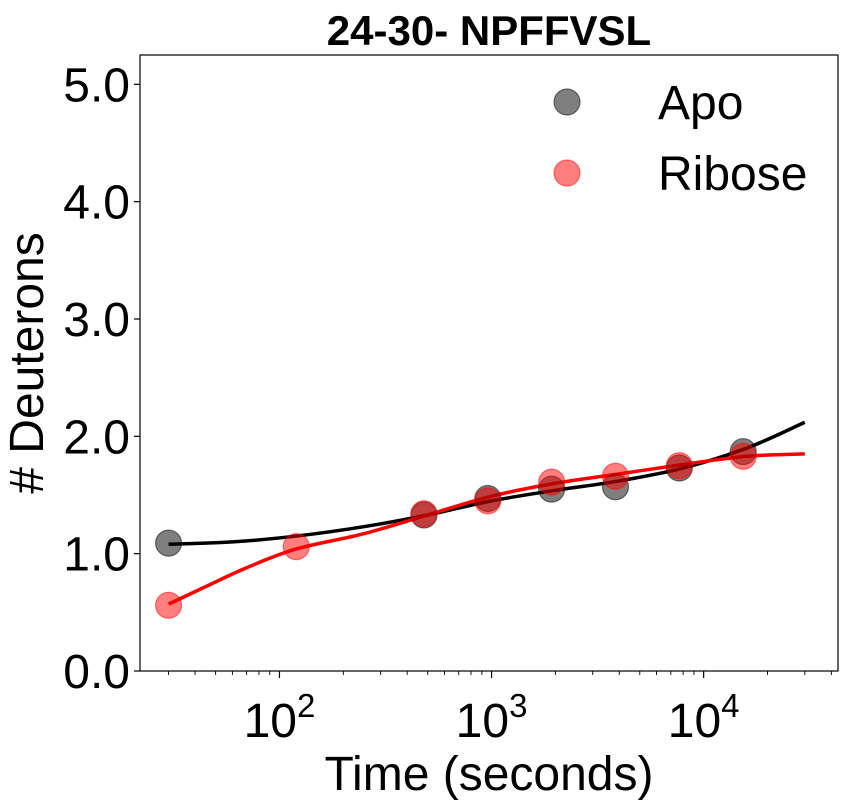 Image resolution: width=848 pixels, height=810 pixels. Describe the element at coordinates (700, 103) in the screenshot. I see `legend-label-apo: Apo` at that location.